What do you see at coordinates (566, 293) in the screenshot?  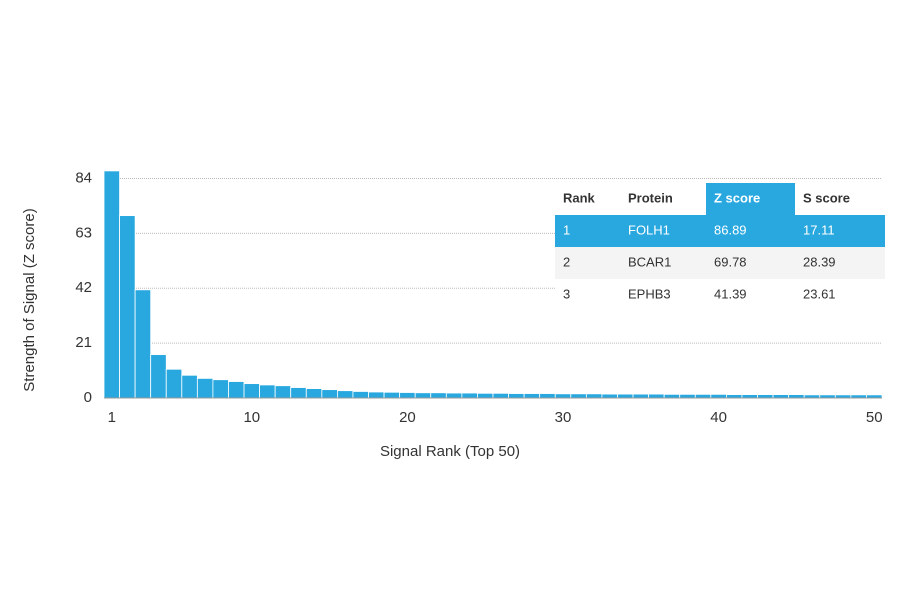 I see `table-cell: 3` at bounding box center [566, 293].